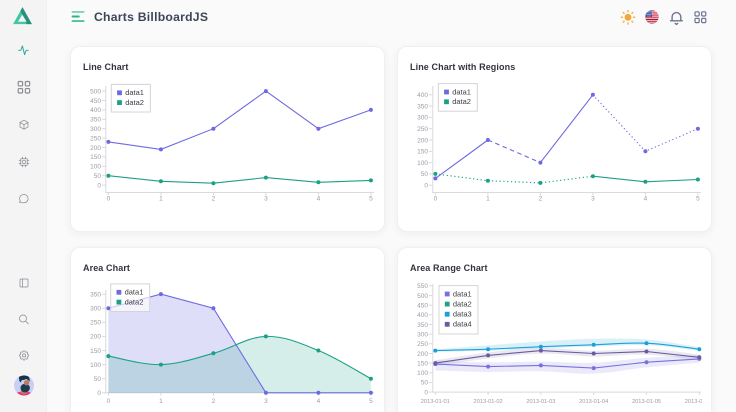  Describe the element at coordinates (646, 402) in the screenshot. I see `svg-text: 2013-01-05` at that location.